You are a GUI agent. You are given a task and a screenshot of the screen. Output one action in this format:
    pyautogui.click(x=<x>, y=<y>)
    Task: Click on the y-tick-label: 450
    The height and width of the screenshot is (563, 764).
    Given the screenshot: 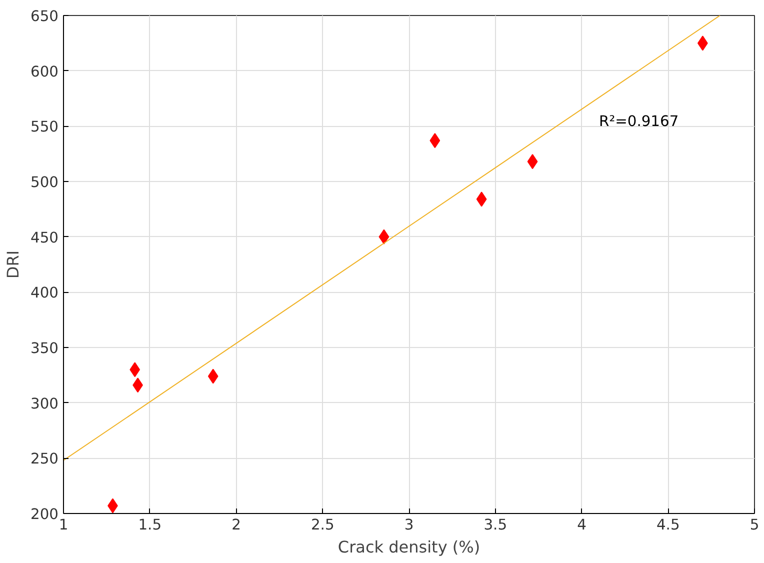 What is the action you would take?
    pyautogui.click(x=44, y=237)
    